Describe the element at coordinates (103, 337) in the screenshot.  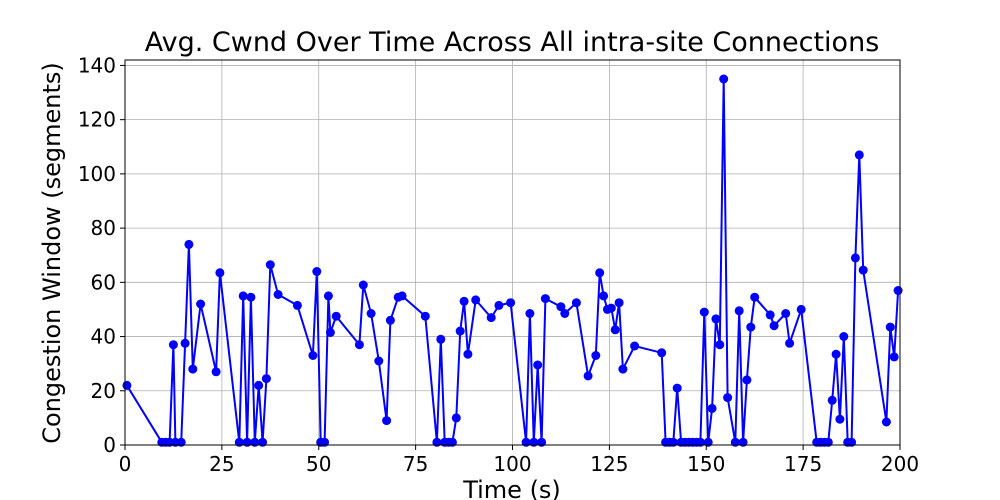
I see `y-tick-label: 40` at that location.